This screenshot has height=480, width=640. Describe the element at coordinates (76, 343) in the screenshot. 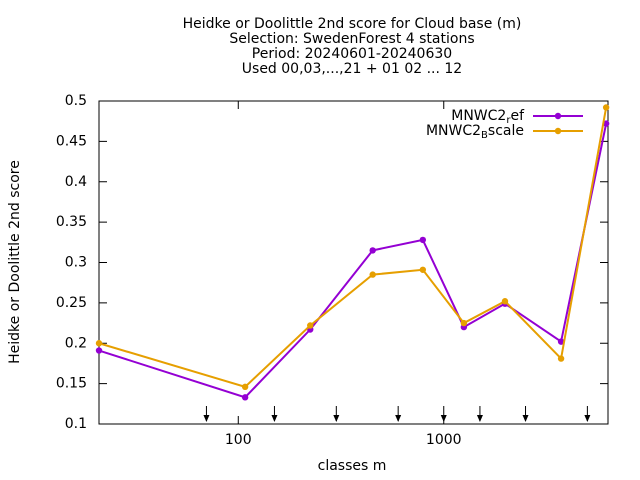

I see `y-tick-label: 0.2` at that location.